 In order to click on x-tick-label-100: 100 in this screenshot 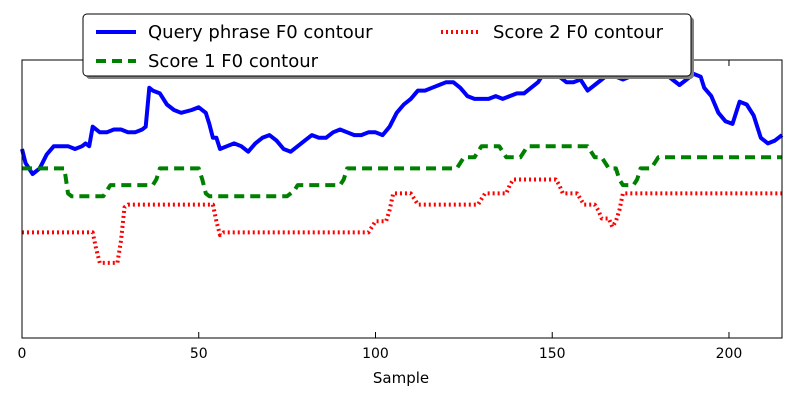, I will do `click(375, 354)`.